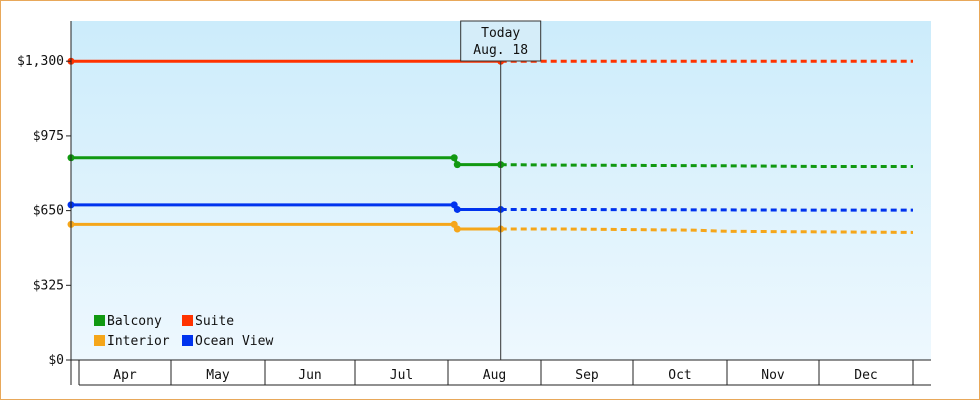 The height and width of the screenshot is (404, 980). What do you see at coordinates (587, 375) in the screenshot?
I see `x-tick-label: Sep` at bounding box center [587, 375].